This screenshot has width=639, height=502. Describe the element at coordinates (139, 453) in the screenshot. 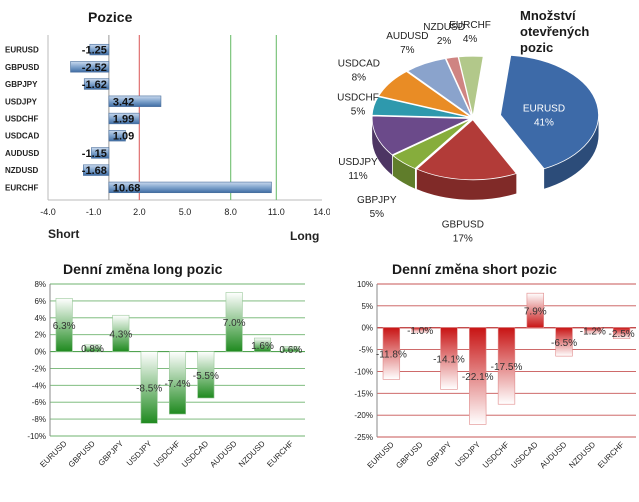

I see `long-category-label: USDJPY` at that location.